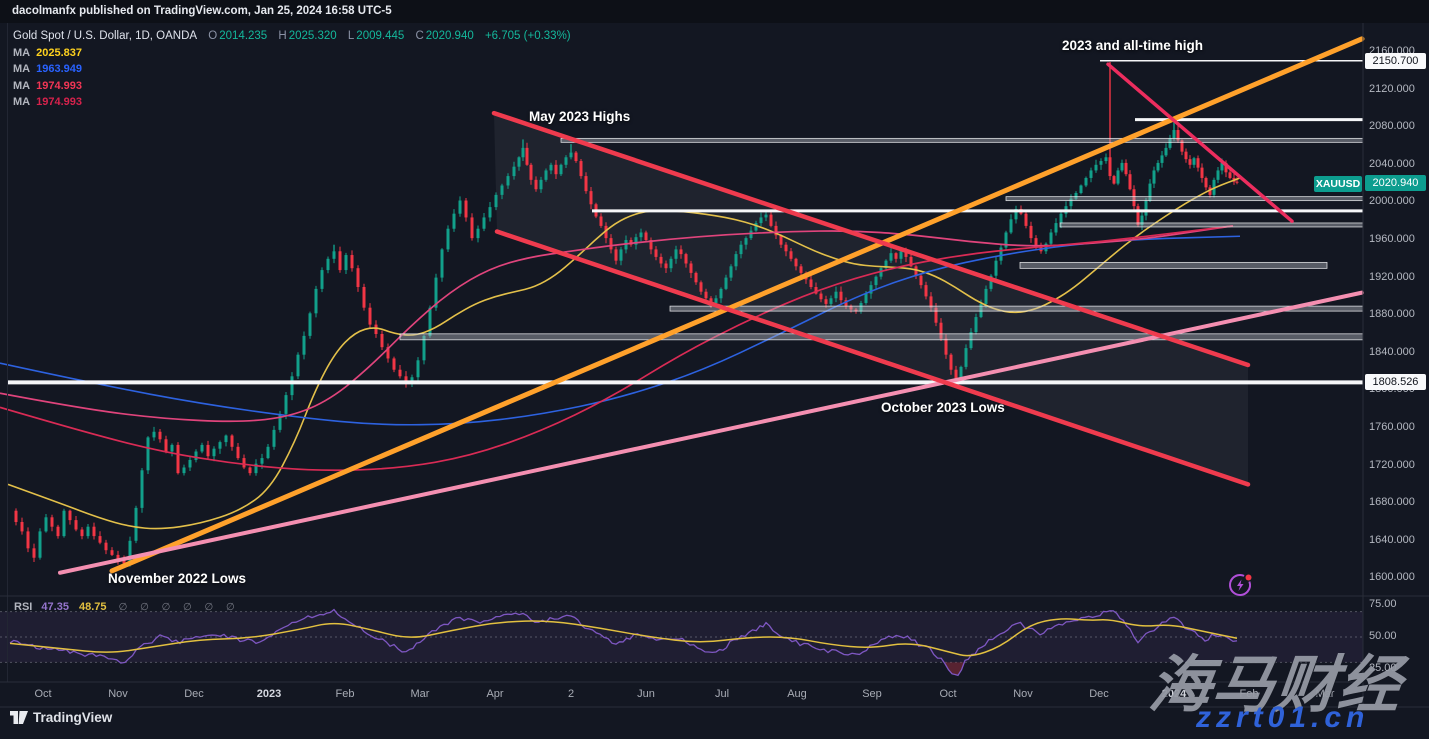 The image size is (1429, 739). I want to click on high-label: H, so click(282, 36).